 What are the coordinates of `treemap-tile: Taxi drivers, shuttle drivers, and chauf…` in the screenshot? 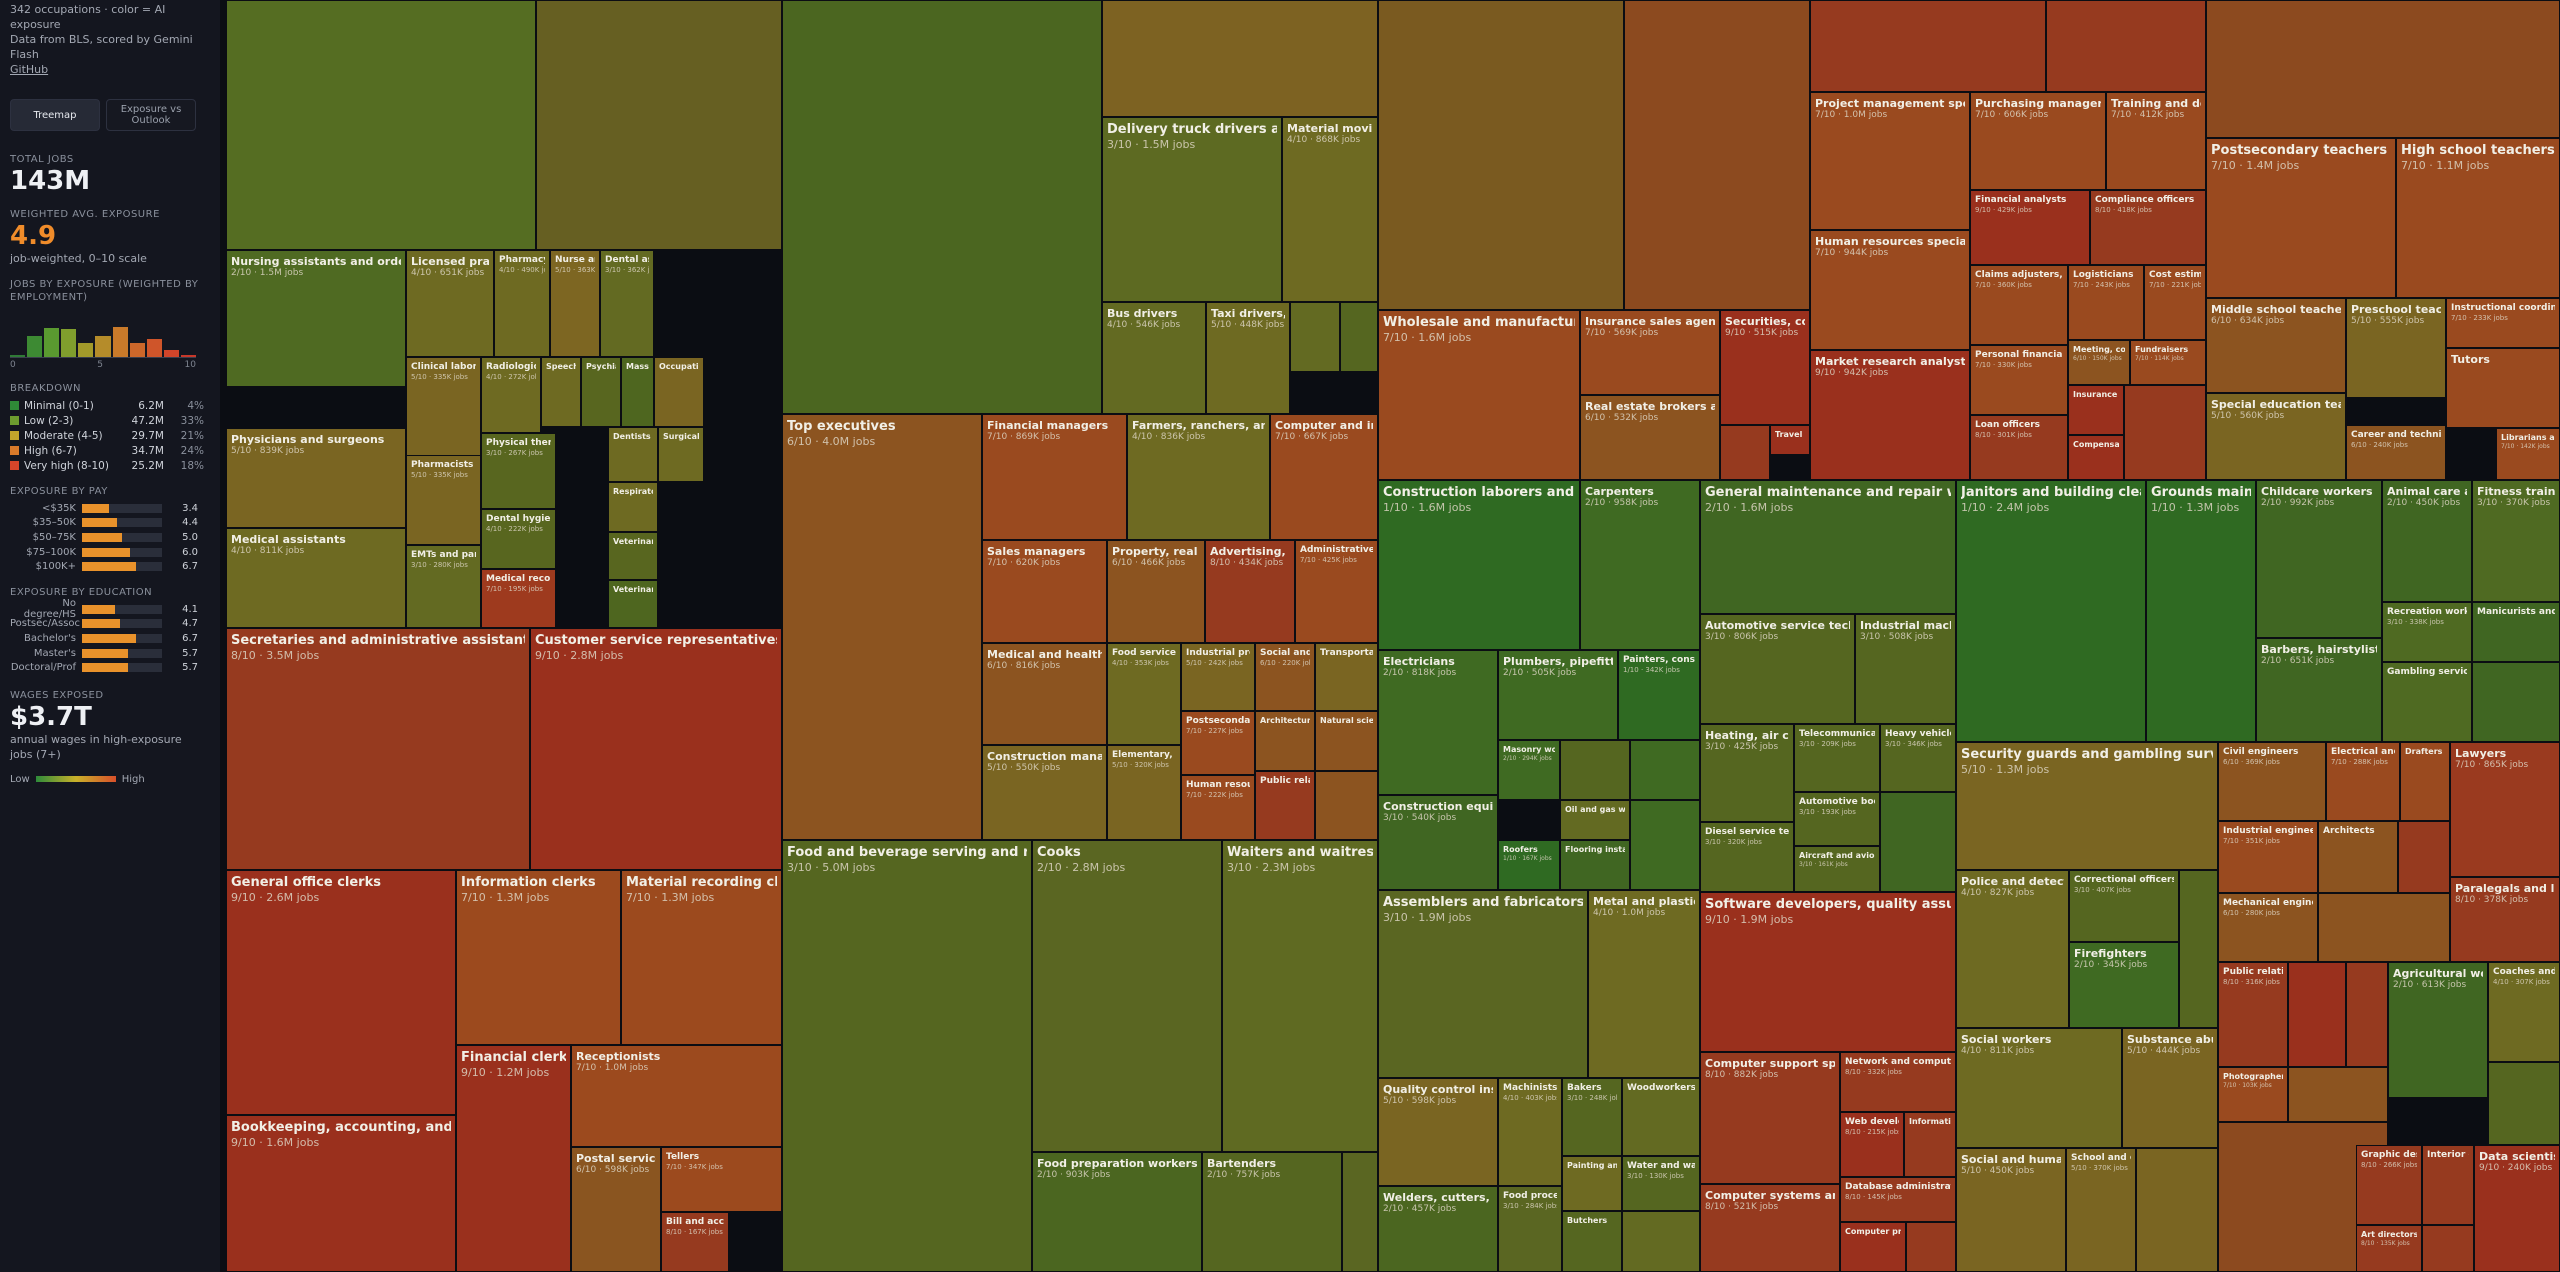 It's located at (1248, 358).